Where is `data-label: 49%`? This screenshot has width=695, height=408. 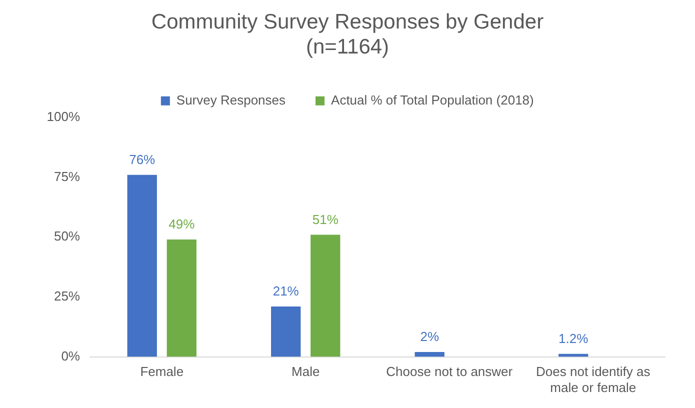 data-label: 49% is located at coordinates (182, 224).